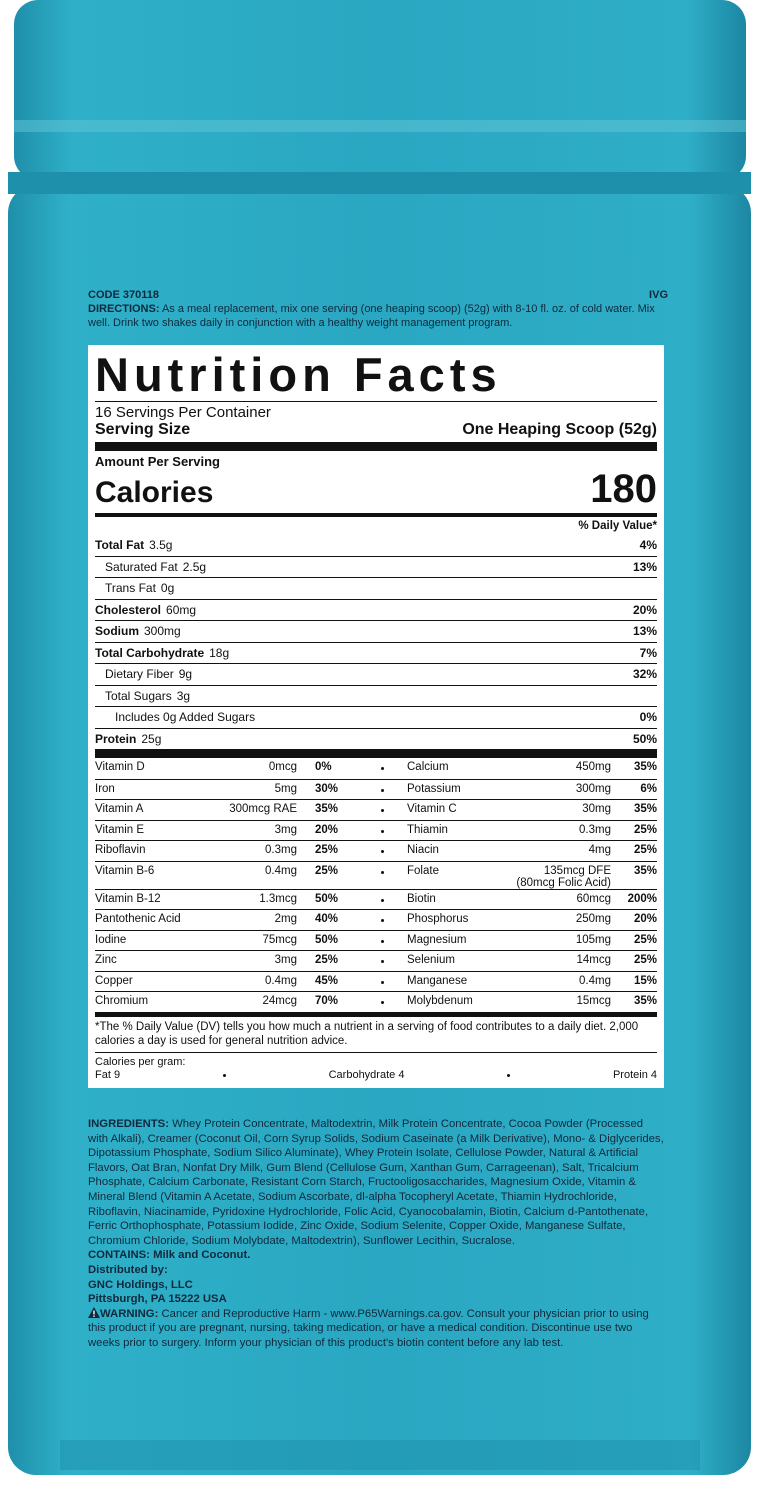 The image size is (759, 1488). Describe the element at coordinates (376, 631) in the screenshot. I see `nutrient-row: Sodium 300mg 13%` at that location.